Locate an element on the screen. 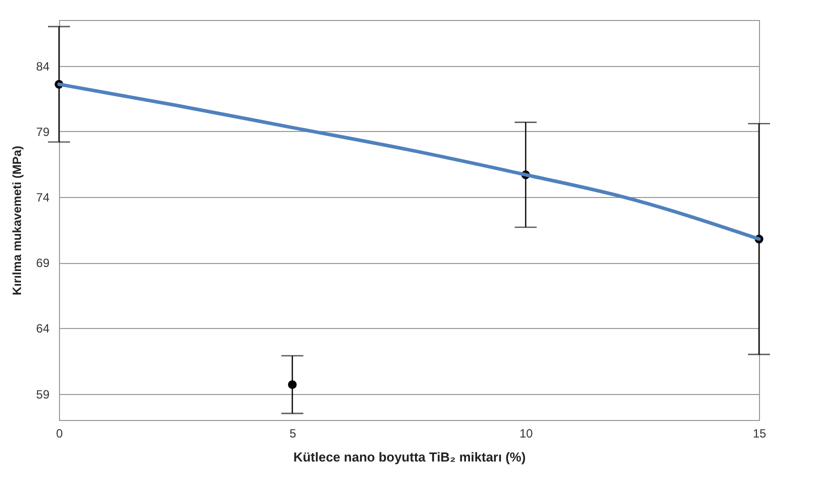  x-tick-label: 15 is located at coordinates (759, 433).